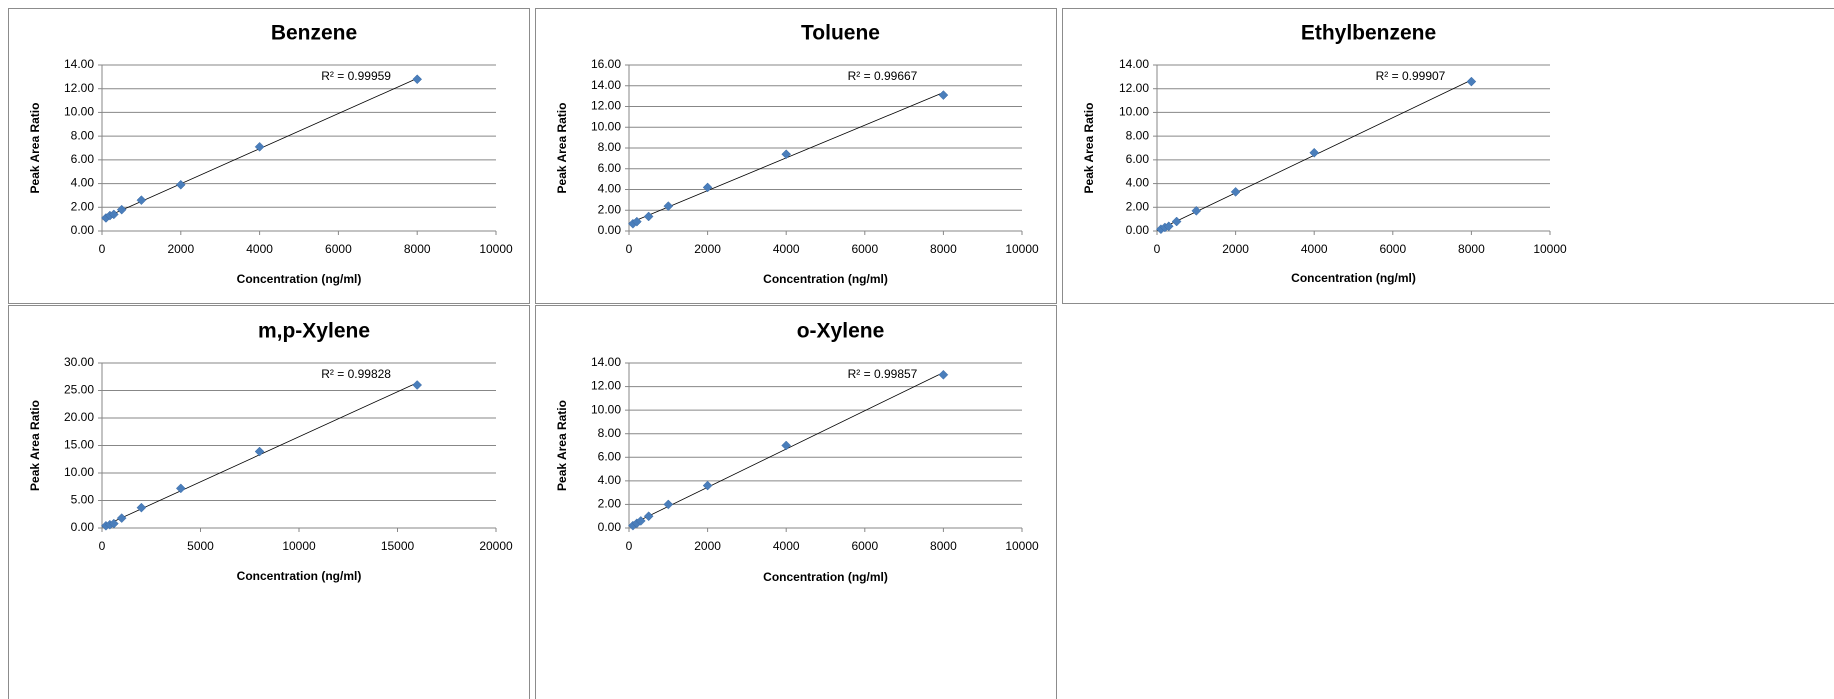  I want to click on y-tick-label: 16.00, so click(606, 64).